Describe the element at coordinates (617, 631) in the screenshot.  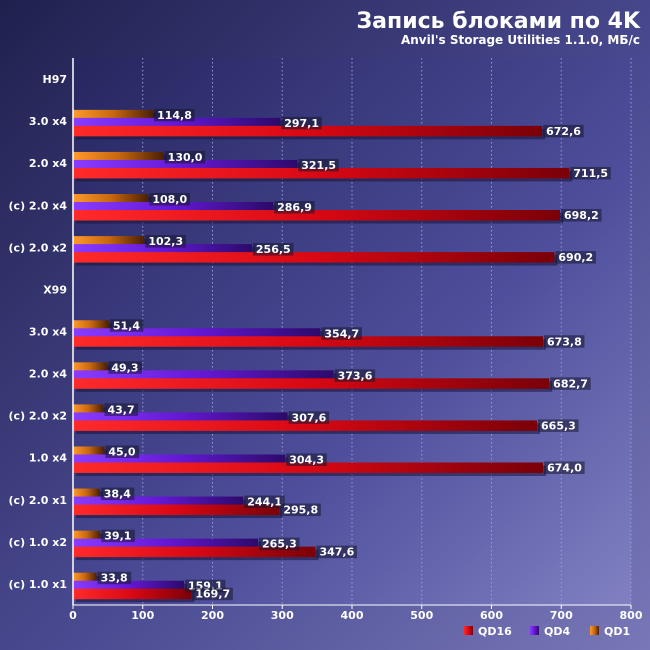
I see `legend-label-qd1: QD1` at that location.